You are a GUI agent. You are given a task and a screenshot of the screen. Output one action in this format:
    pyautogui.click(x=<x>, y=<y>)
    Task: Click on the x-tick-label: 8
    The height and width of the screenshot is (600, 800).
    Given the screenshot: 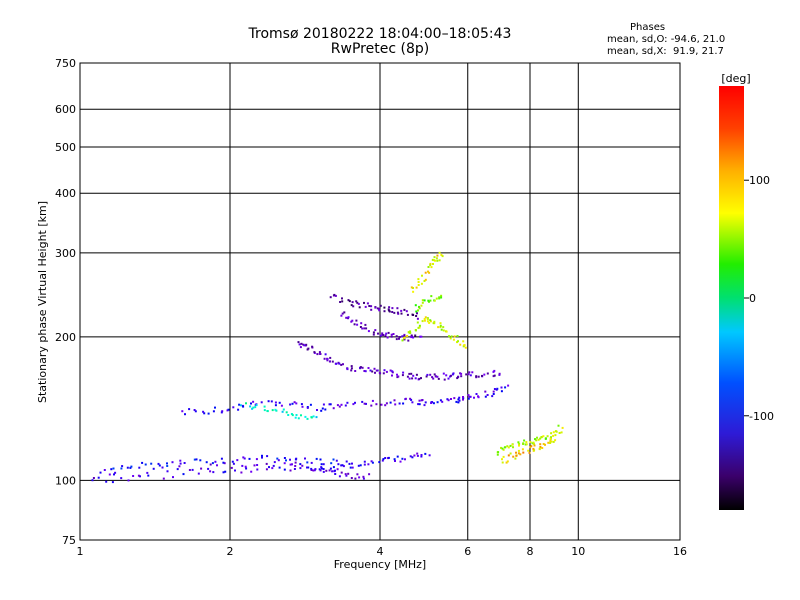 What is the action you would take?
    pyautogui.click(x=530, y=551)
    